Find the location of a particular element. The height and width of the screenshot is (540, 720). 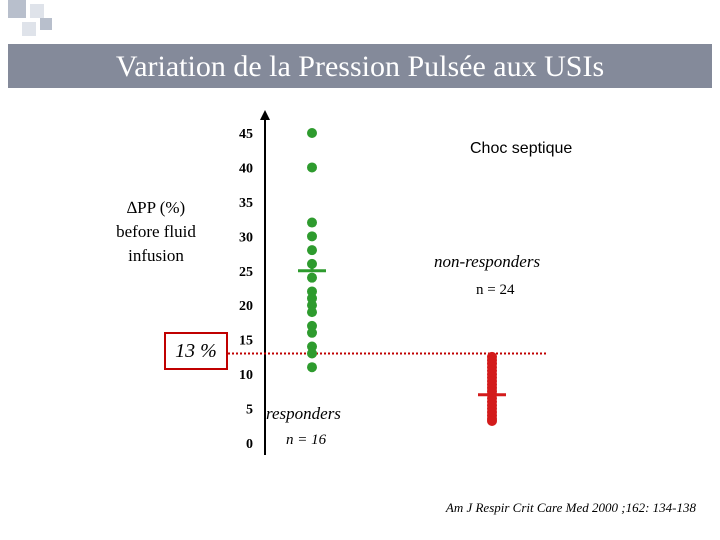

y-tick-label: 25 is located at coordinates (246, 272).